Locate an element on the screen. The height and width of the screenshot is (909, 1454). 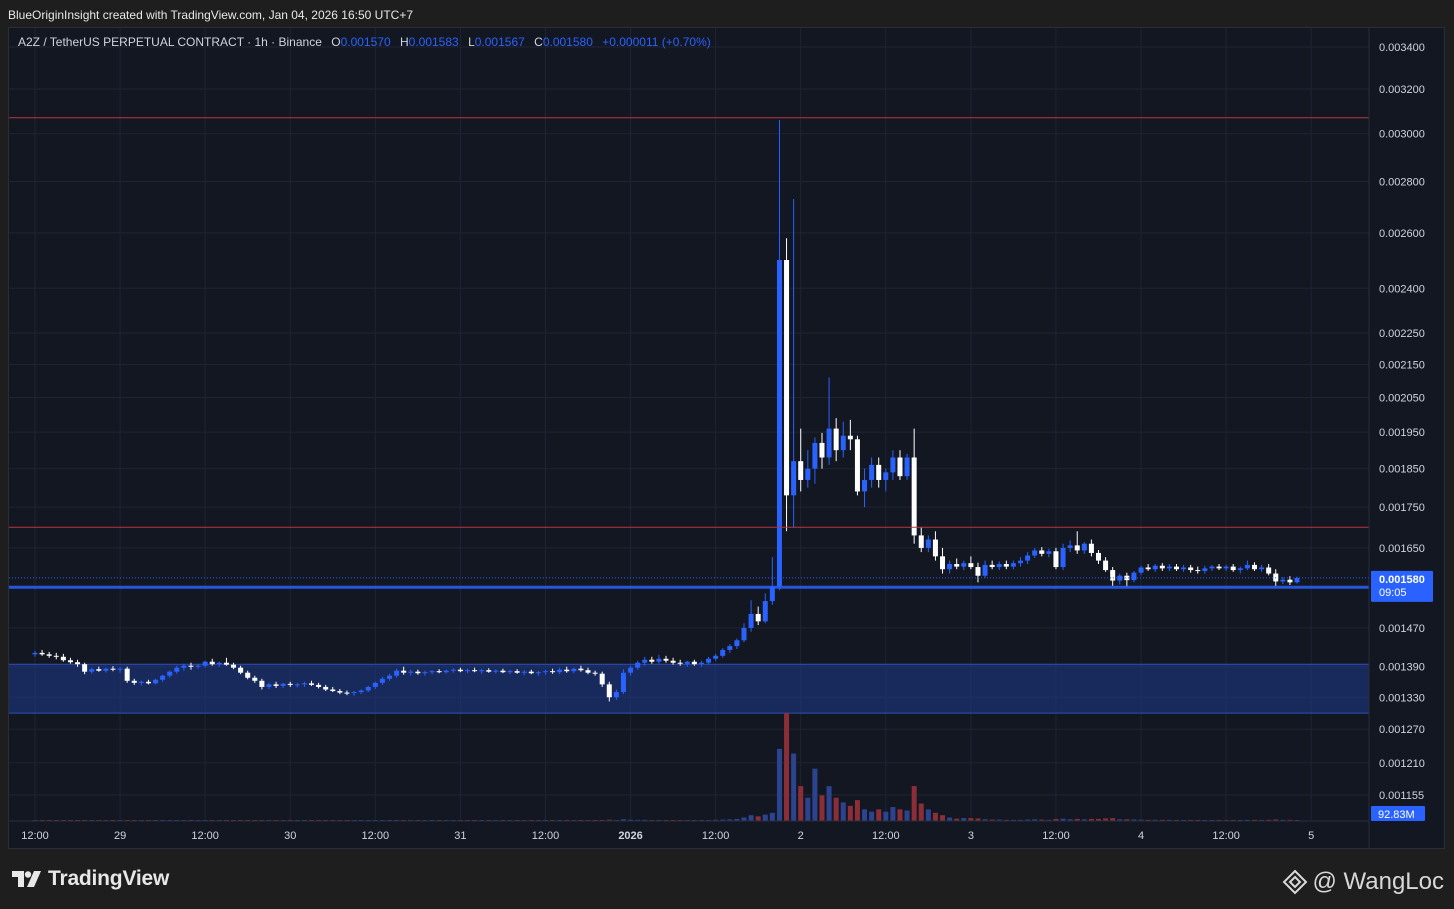
high-value: 0.001583 is located at coordinates (433, 42).